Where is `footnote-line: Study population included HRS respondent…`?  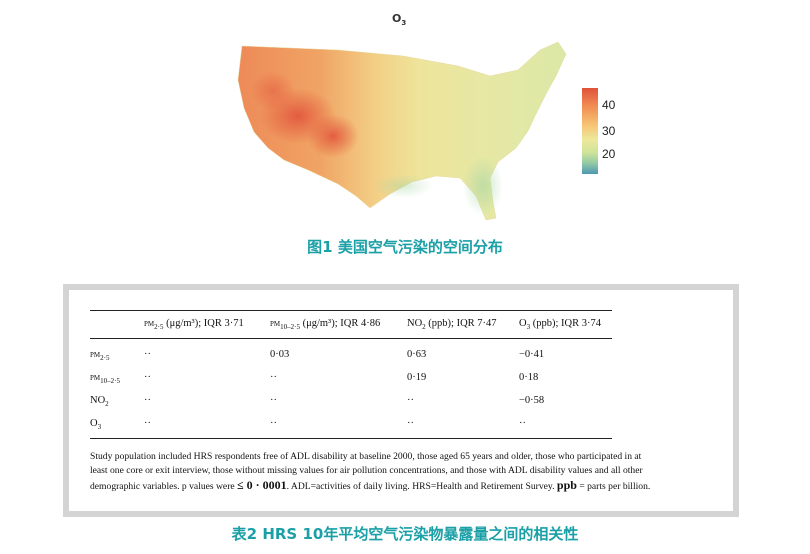 footnote-line: Study population included HRS respondent… is located at coordinates (366, 456).